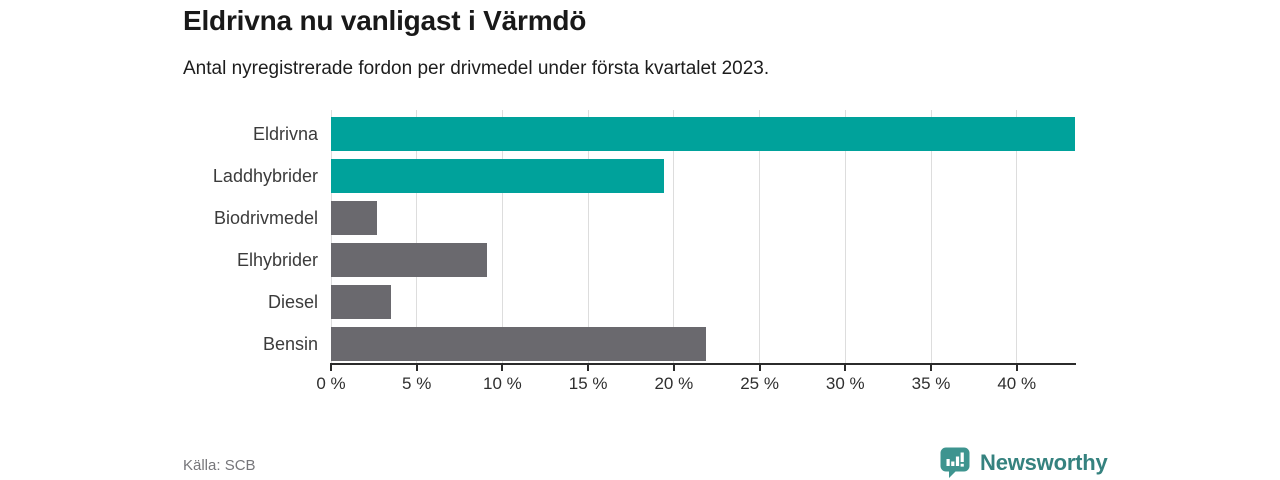 The height and width of the screenshot is (480, 1280). What do you see at coordinates (285, 134) in the screenshot?
I see `category-label-eldrivna: Eldrivna` at bounding box center [285, 134].